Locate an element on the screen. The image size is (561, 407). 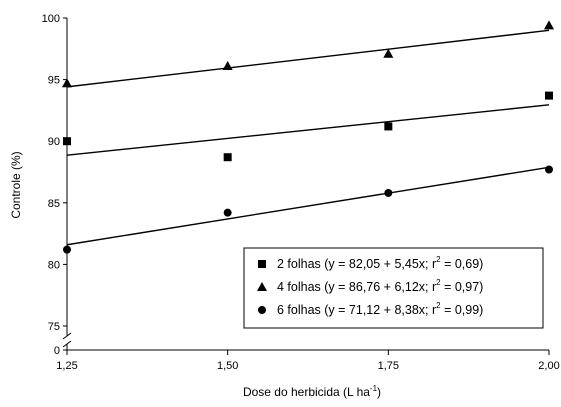
y-tick-label: 90 is located at coordinates (54, 142).